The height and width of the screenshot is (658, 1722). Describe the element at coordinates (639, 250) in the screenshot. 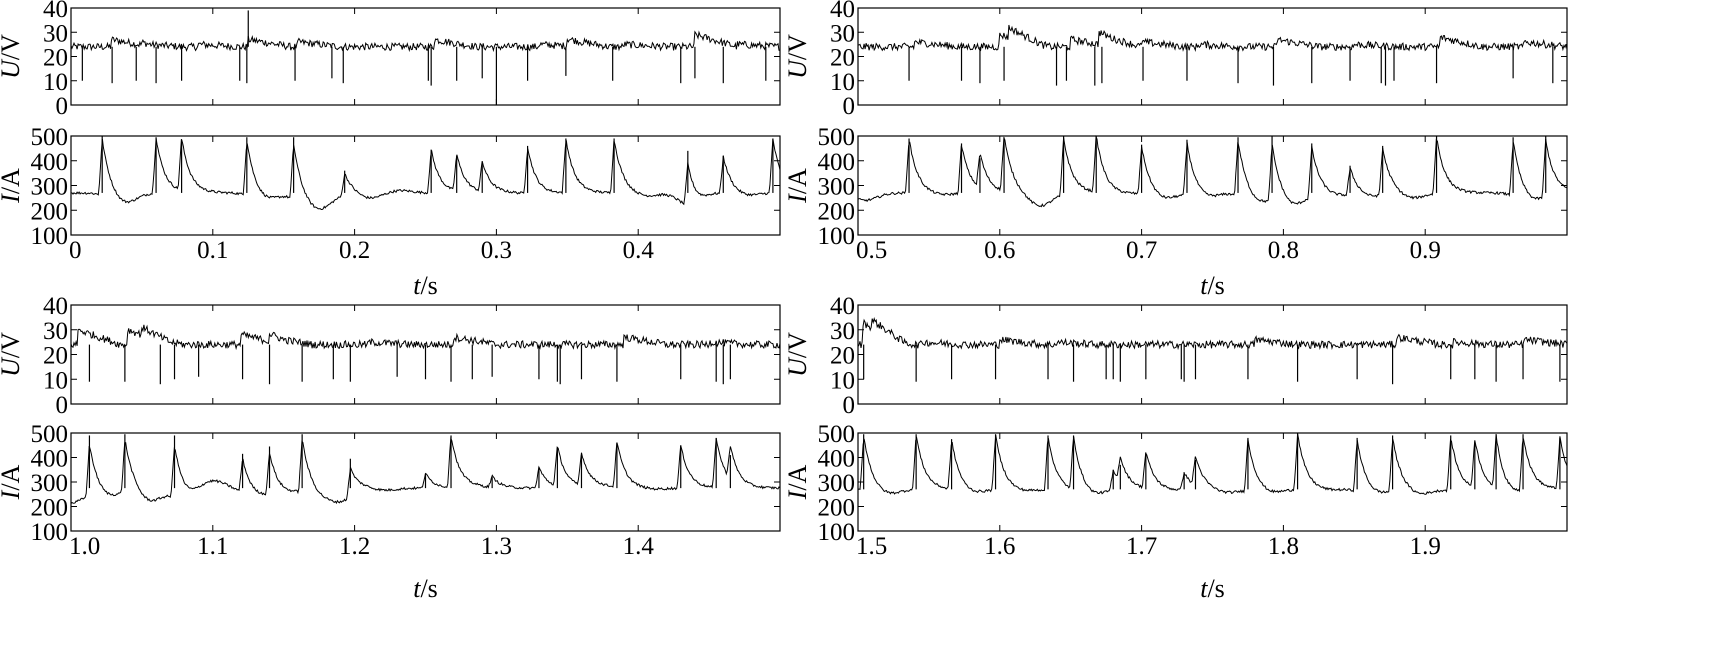

I see `x-tick-label: 0.4` at that location.